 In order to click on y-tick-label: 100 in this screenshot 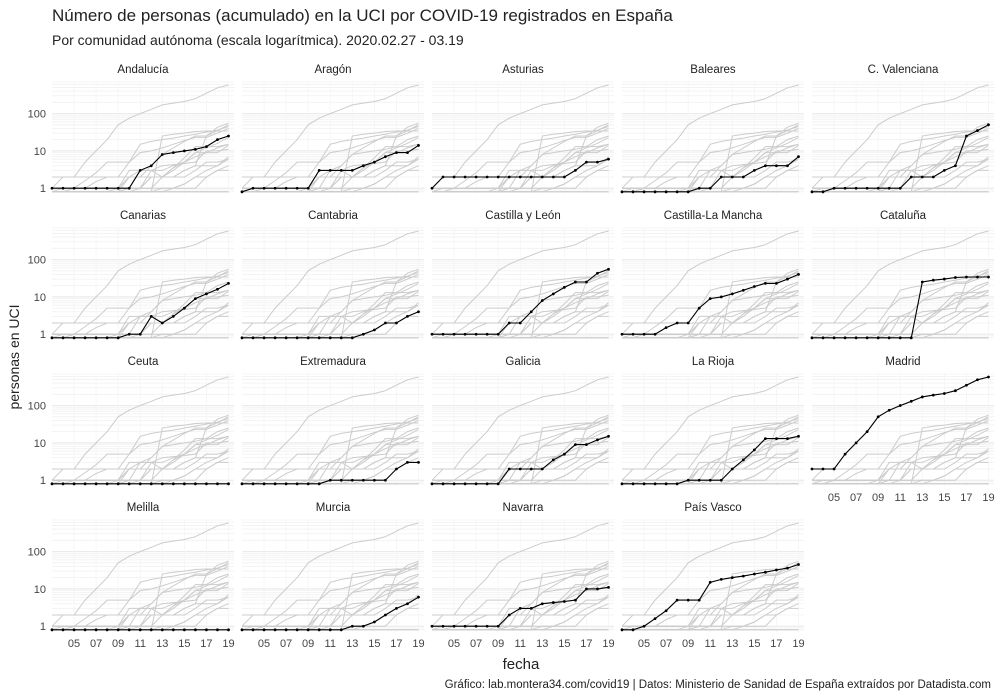, I will do `click(37, 407)`.